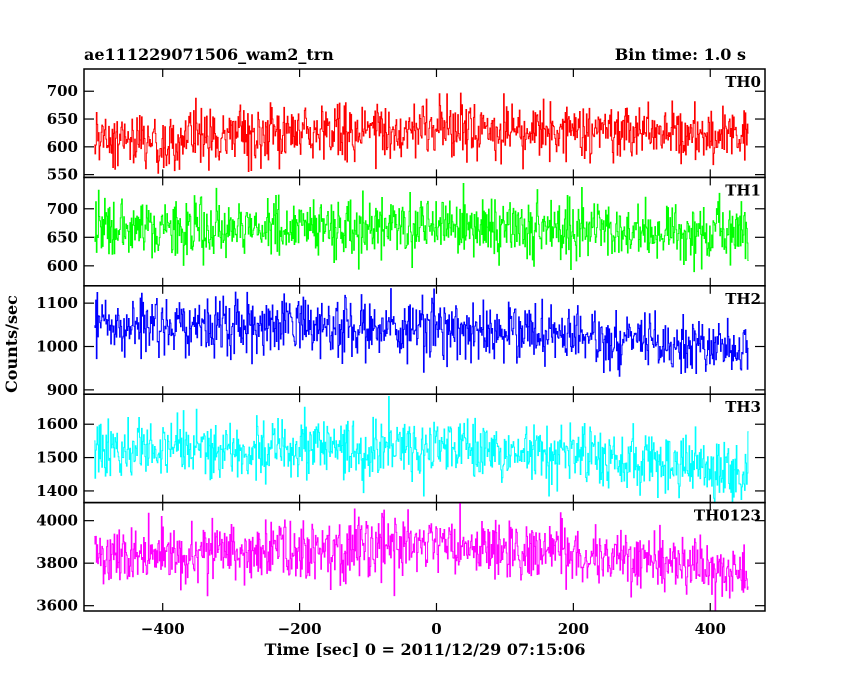 Image resolution: width=850 pixels, height=680 pixels. Describe the element at coordinates (425, 649) in the screenshot. I see `x-axis-label: Time [sec] 0 = 2011/12/29 07:15:06` at that location.